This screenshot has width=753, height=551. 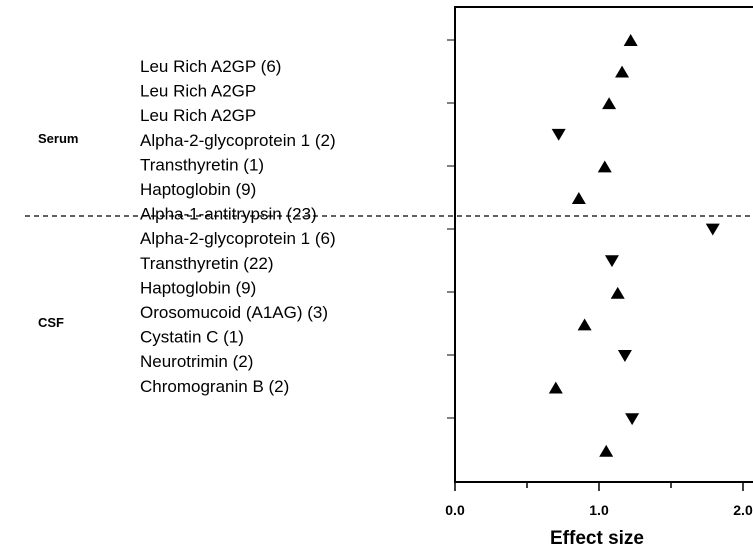 I want to click on group-label-csf: CSF, so click(x=51, y=322).